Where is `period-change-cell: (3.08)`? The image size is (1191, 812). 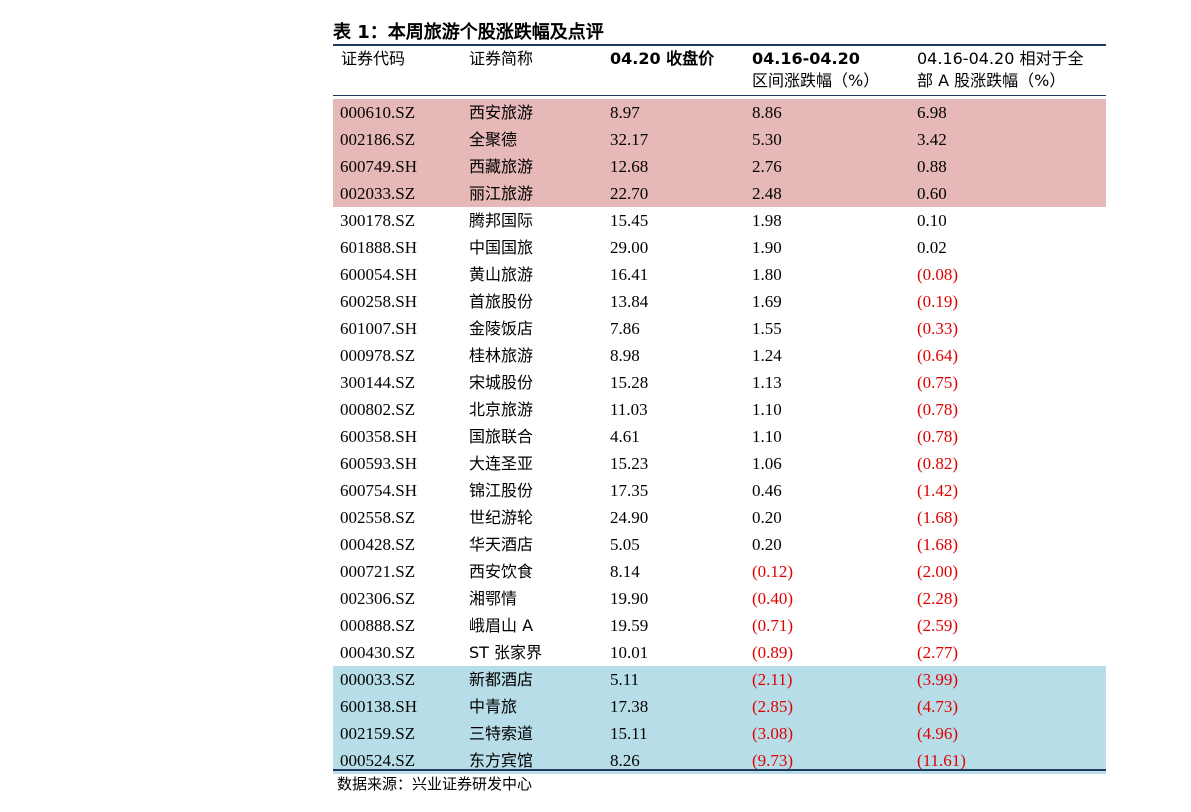
period-change-cell: (3.08) is located at coordinates (773, 733).